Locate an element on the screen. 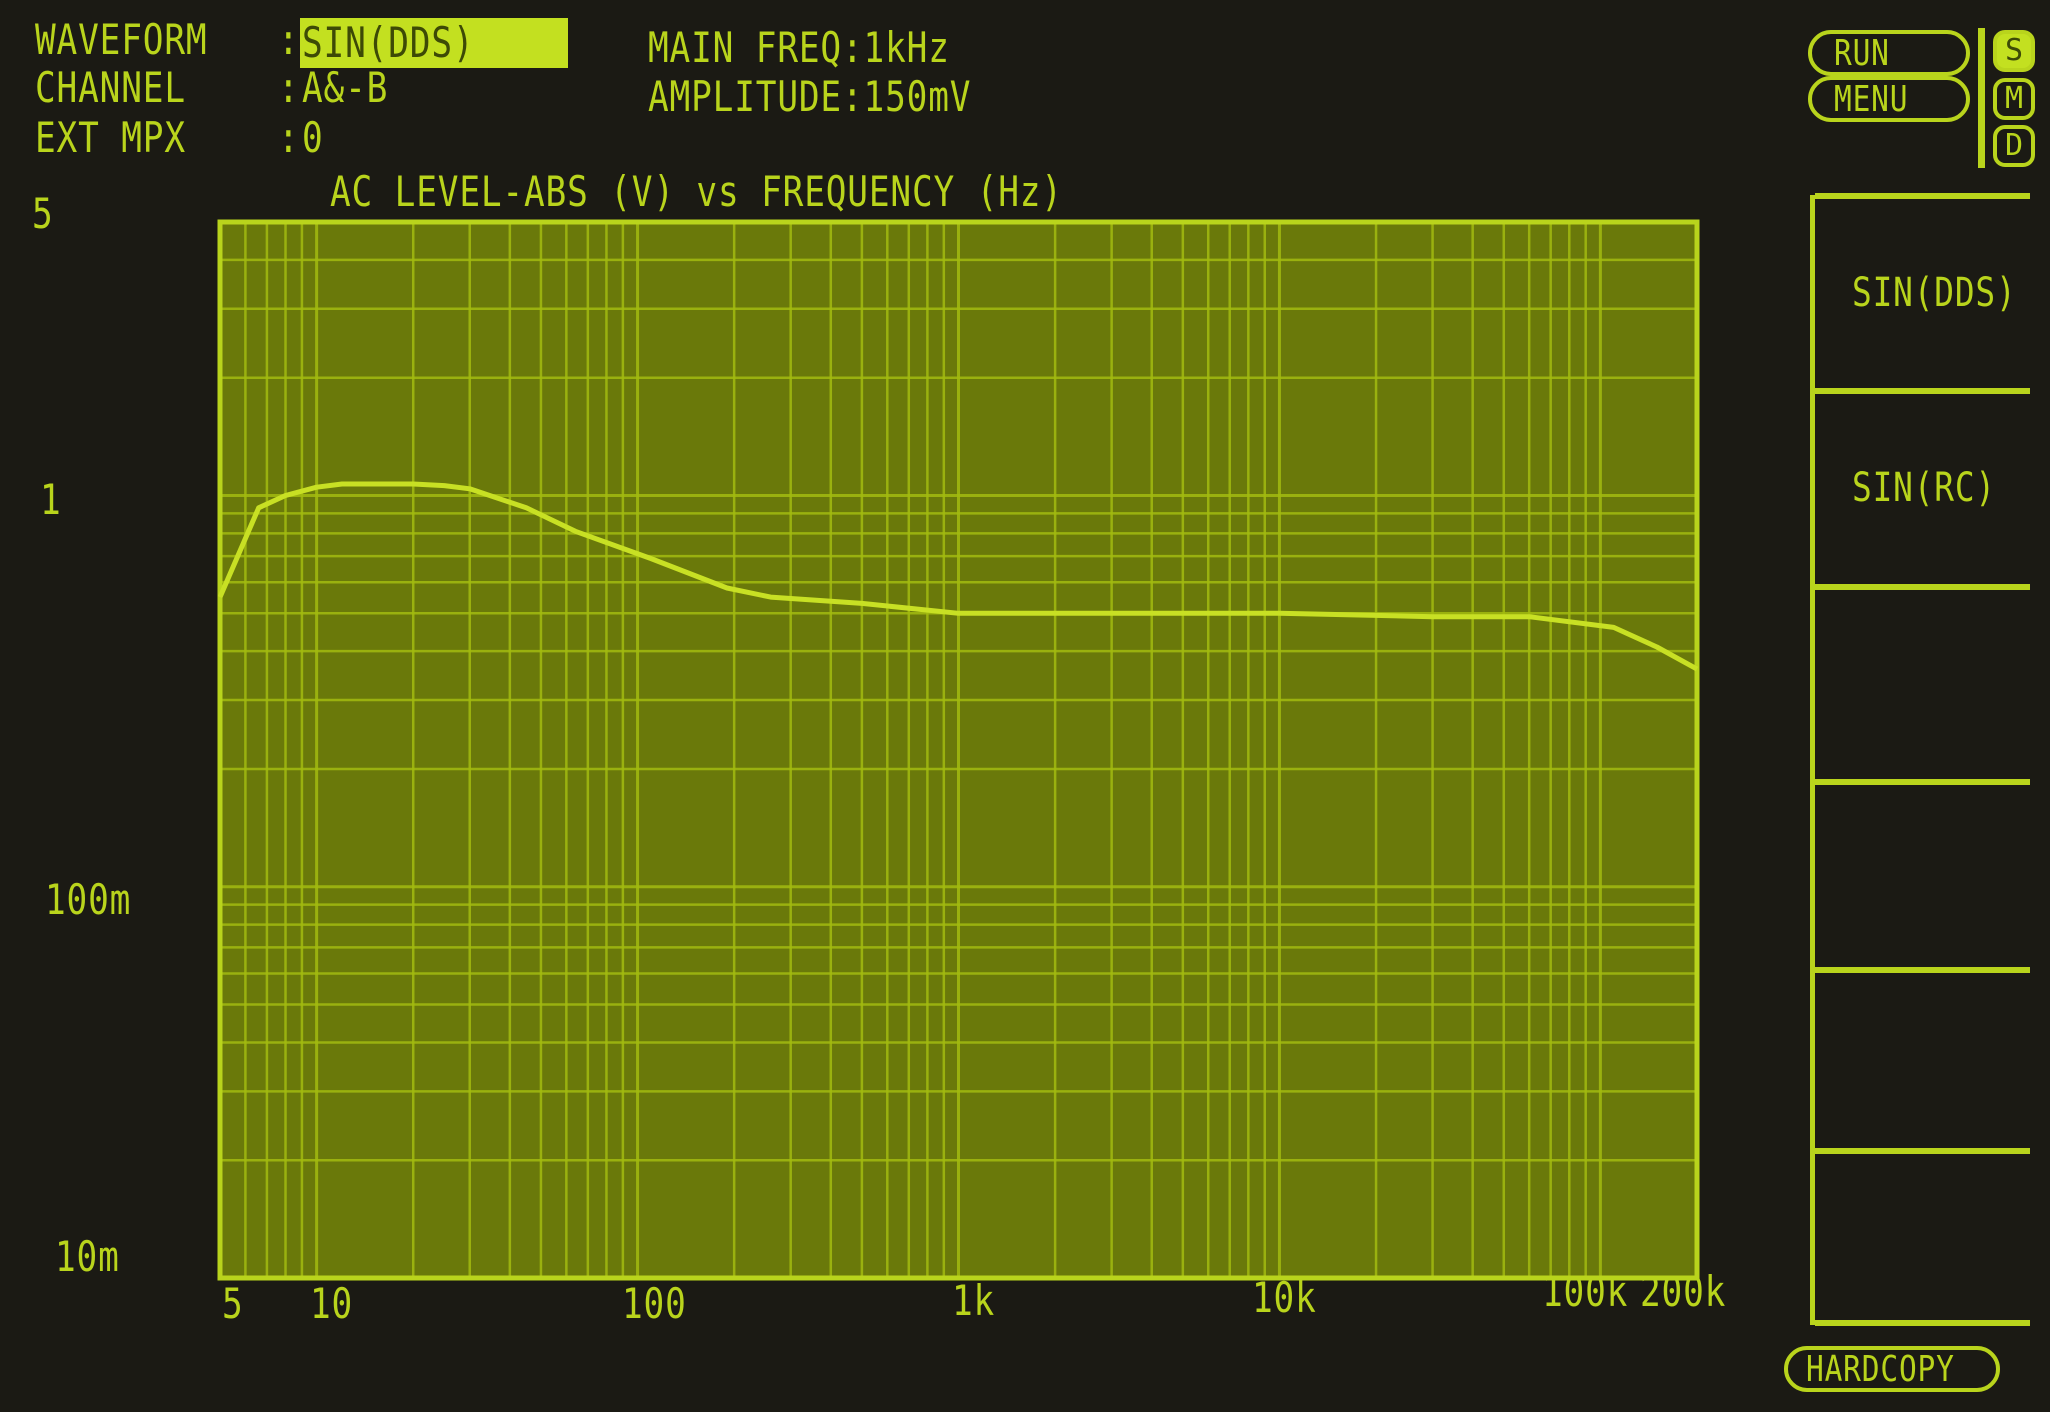 The height and width of the screenshot is (1412, 2050). y-tick-label: 5 is located at coordinates (43, 213).